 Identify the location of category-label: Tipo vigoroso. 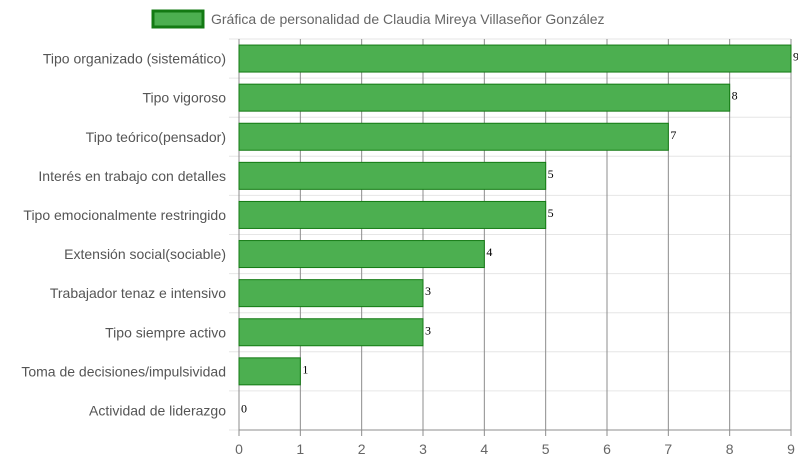
(184, 98).